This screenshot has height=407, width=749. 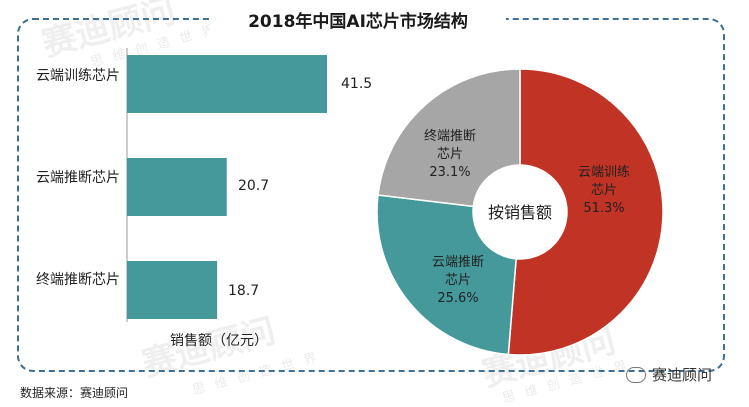 I want to click on bar-value-1: 20.7, so click(x=254, y=186).